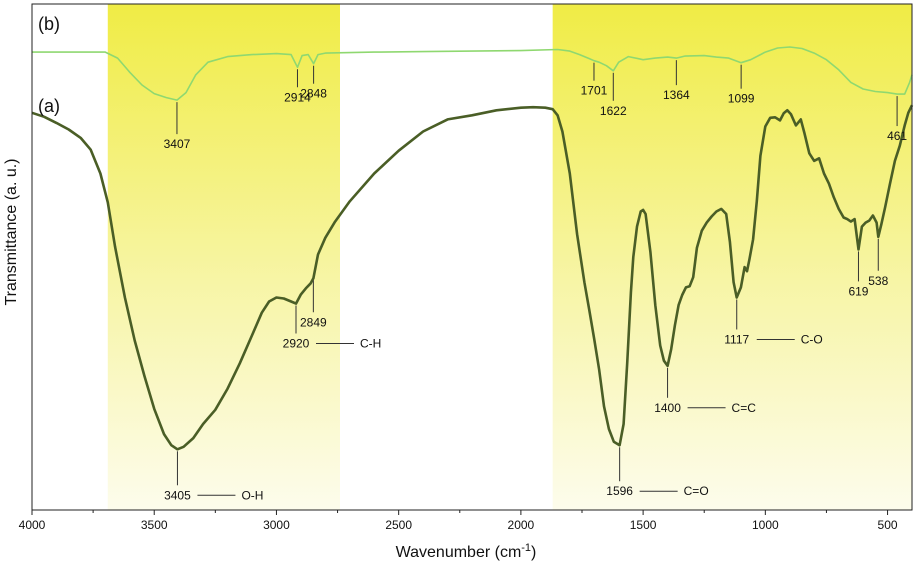 The image size is (914, 564). Describe the element at coordinates (398, 525) in the screenshot. I see `x-tick-label: 2500` at that location.